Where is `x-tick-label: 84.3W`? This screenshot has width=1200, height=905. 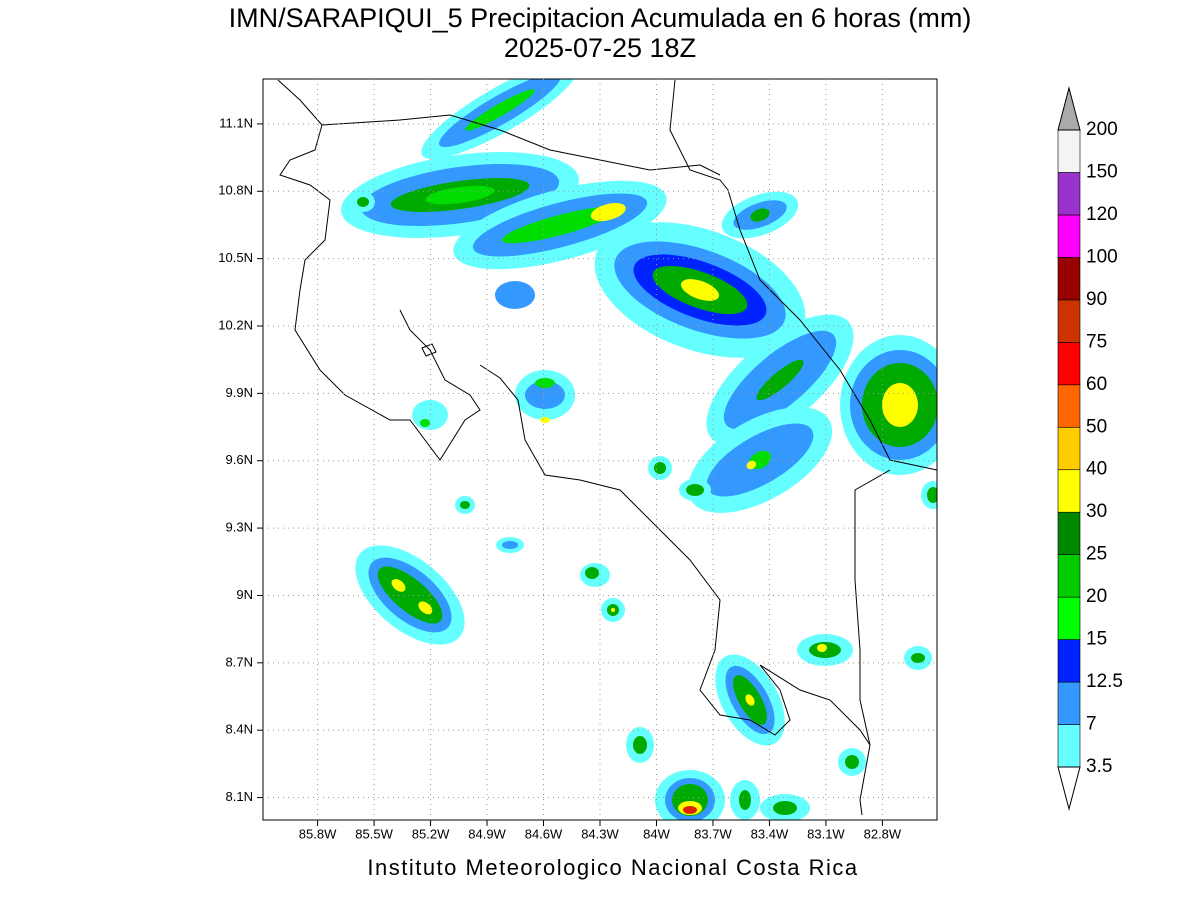
x-tick-label: 84.3W is located at coordinates (600, 833).